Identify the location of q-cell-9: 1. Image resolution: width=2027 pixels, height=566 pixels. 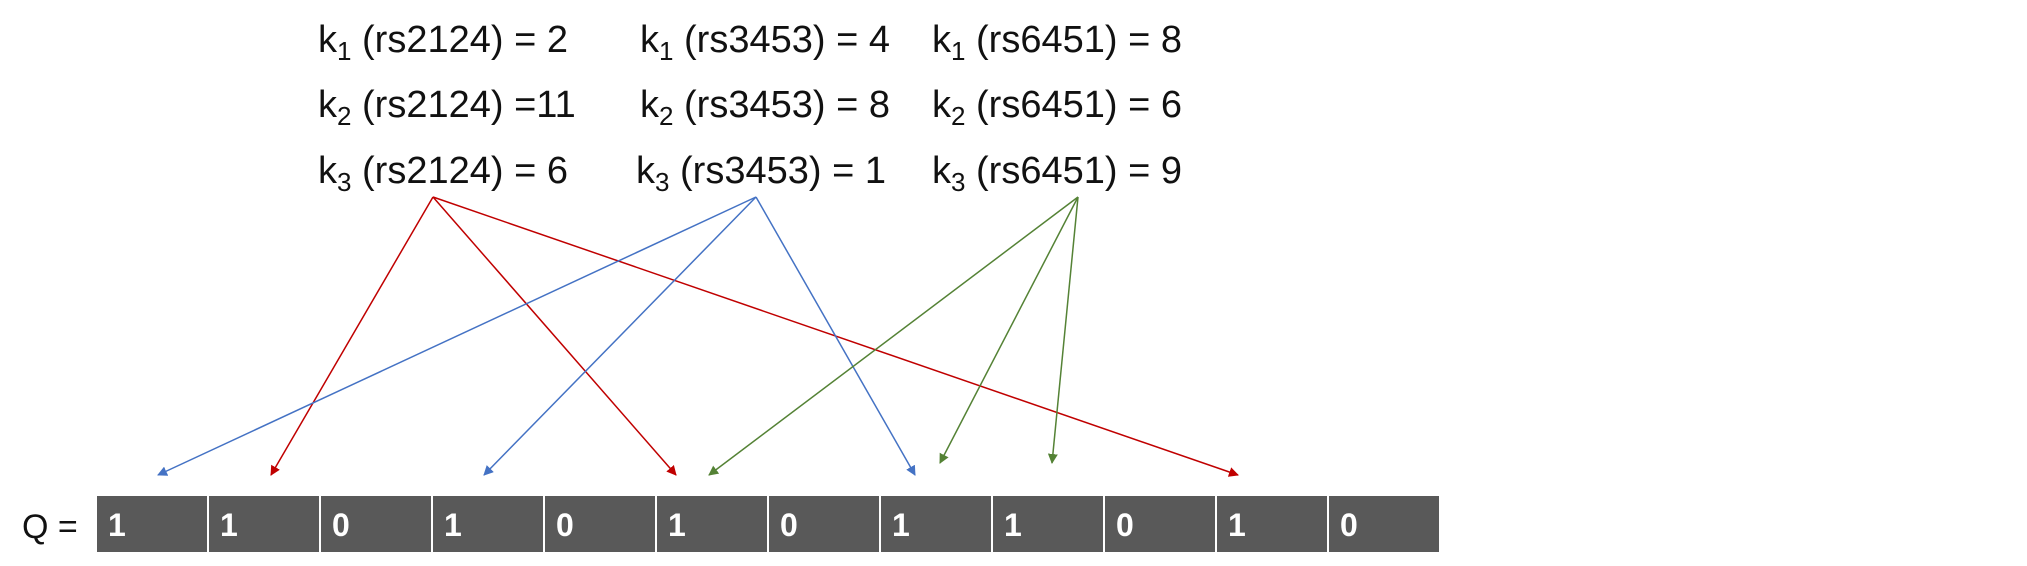
(1048, 524).